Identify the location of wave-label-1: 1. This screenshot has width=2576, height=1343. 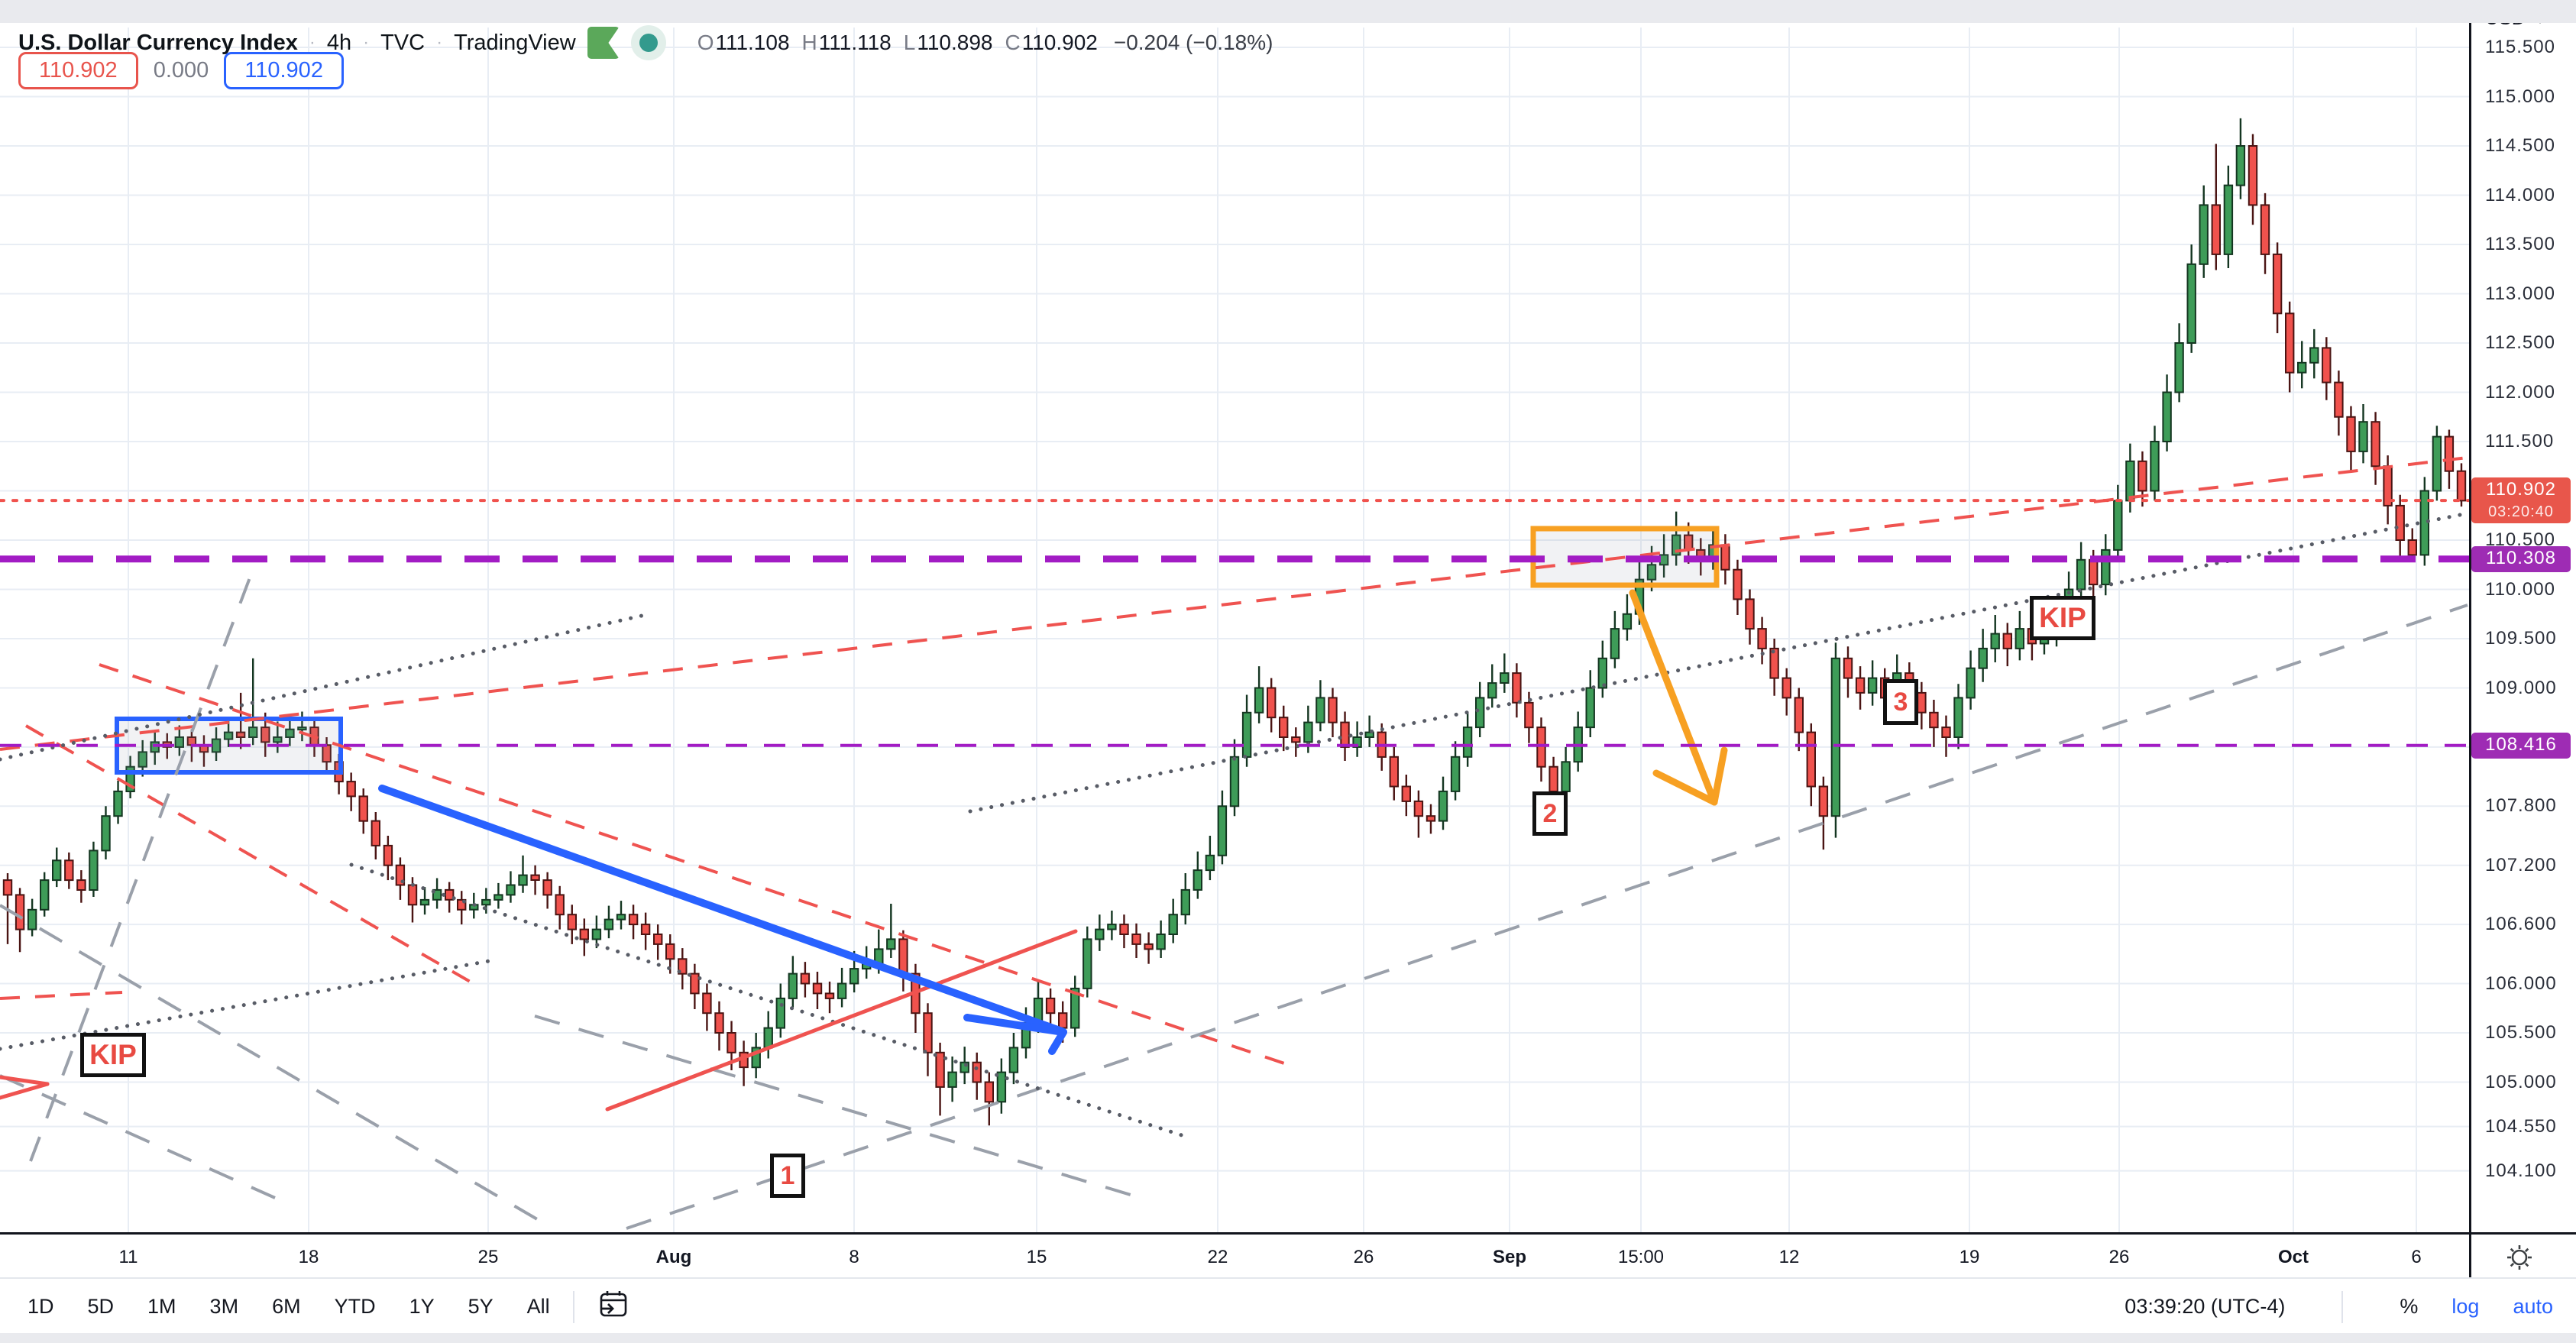
(787, 1176).